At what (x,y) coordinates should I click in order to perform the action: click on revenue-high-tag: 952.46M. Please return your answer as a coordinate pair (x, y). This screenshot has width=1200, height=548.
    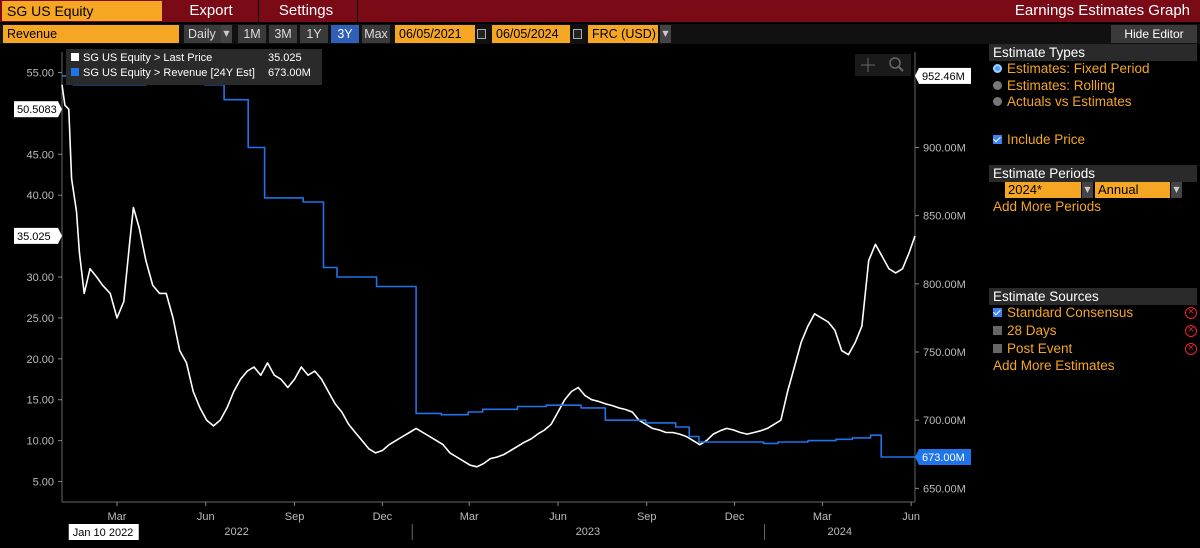
    Looking at the image, I should click on (943, 77).